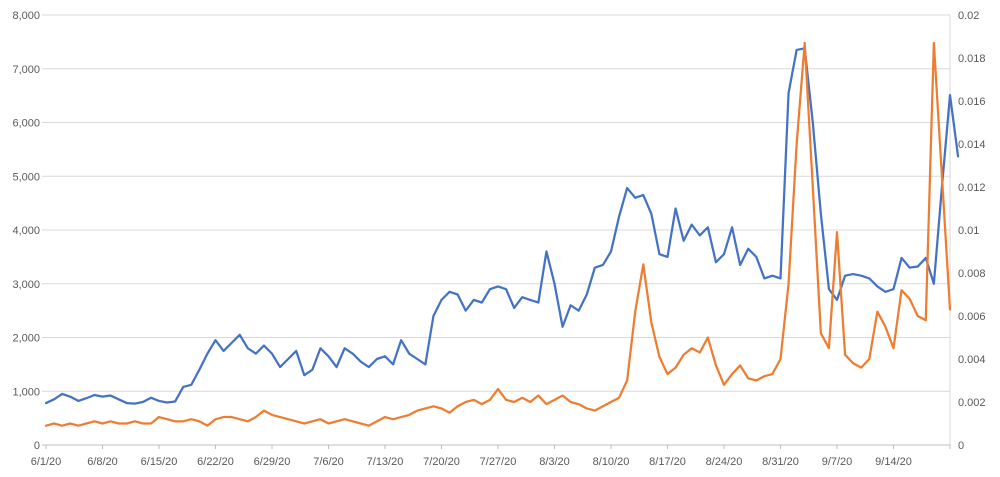 This screenshot has height=477, width=1000. Describe the element at coordinates (37, 446) in the screenshot. I see `y-axis-label-left: 0` at that location.